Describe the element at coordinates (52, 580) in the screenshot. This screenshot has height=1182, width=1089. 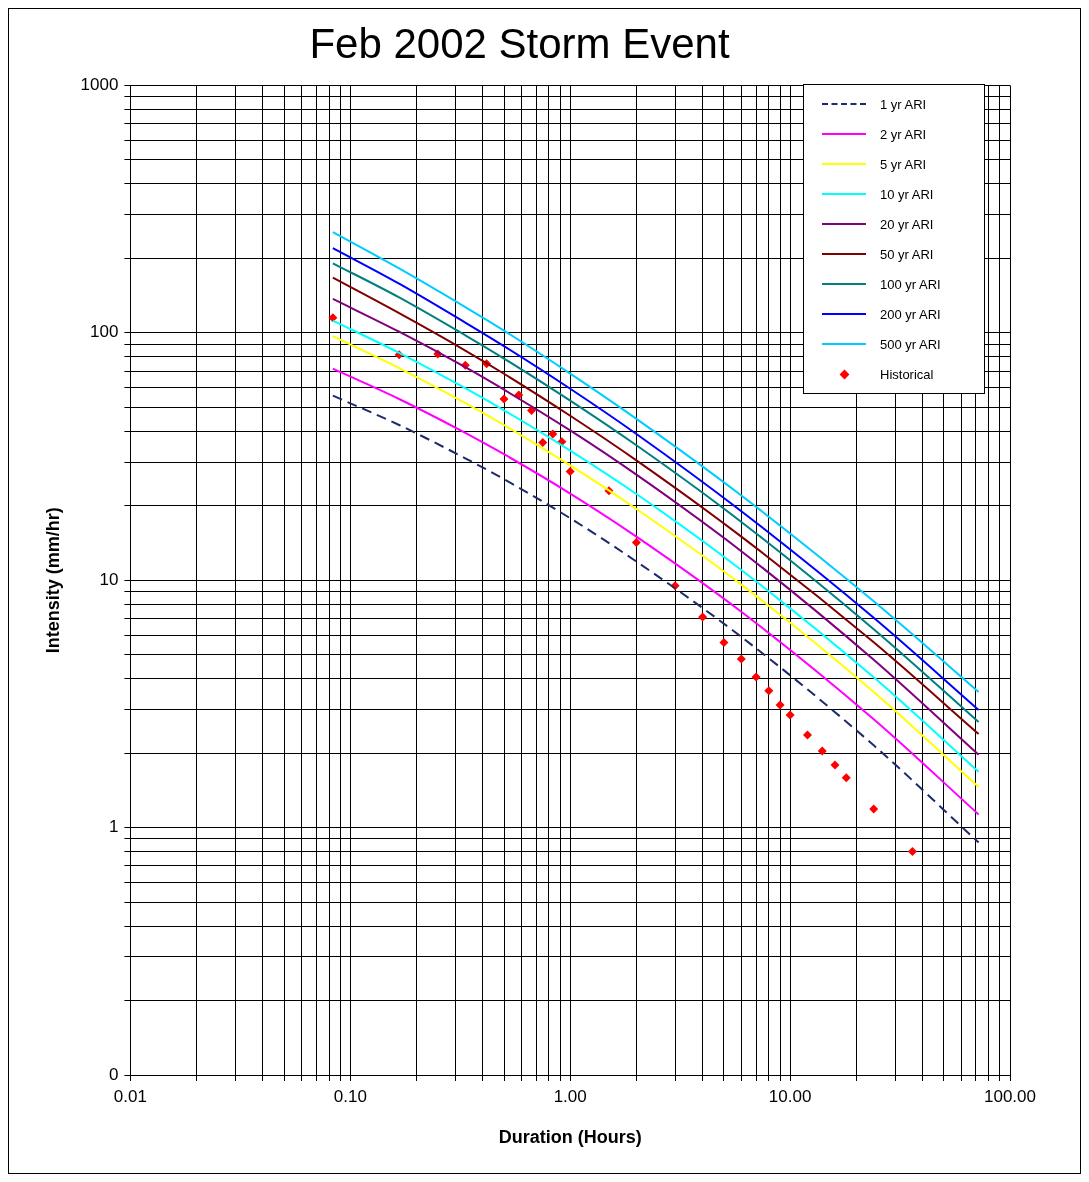
I see `y-axis-title: Intensity (mm/hr)` at that location.